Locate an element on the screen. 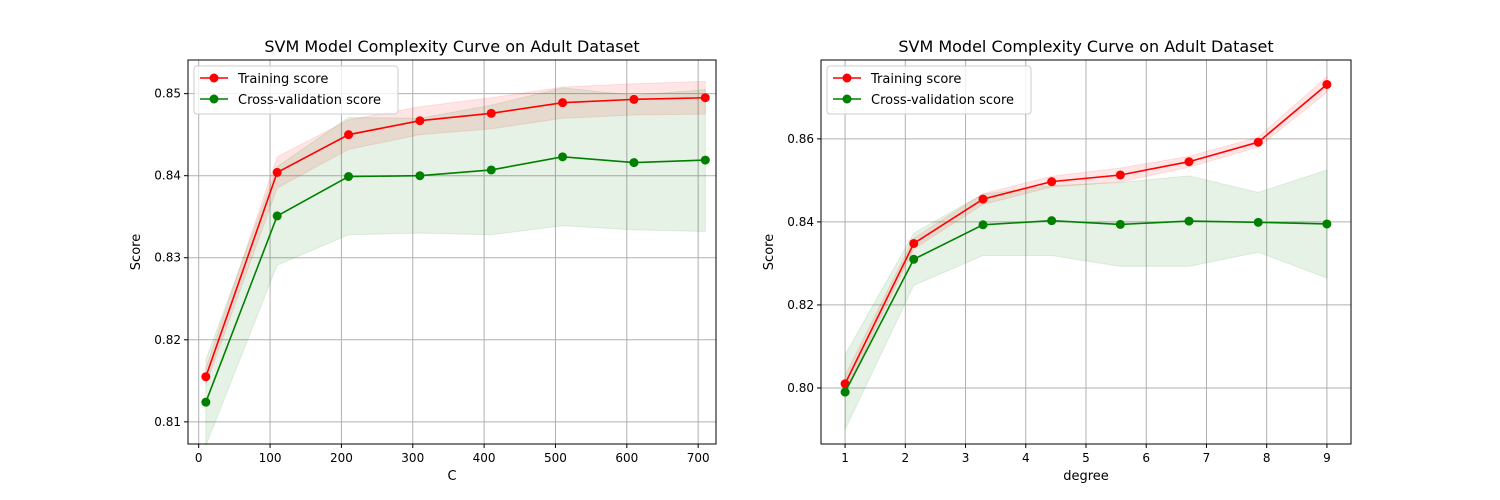  x-tick-label: 200 is located at coordinates (341, 458).